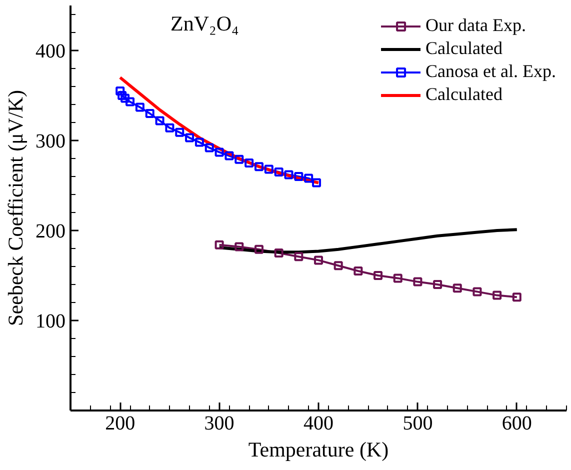 The image size is (571, 470). I want to click on y-tick-label: 100, so click(51, 321).